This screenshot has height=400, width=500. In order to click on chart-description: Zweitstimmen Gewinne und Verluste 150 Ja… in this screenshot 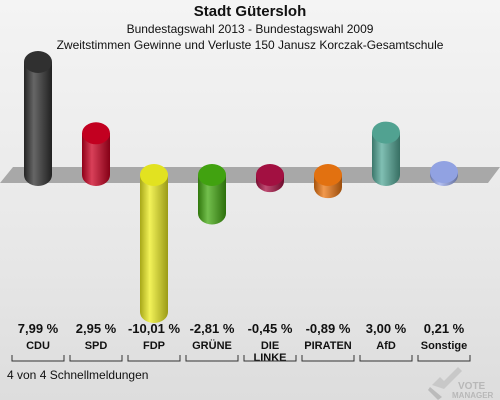, I will do `click(250, 45)`.